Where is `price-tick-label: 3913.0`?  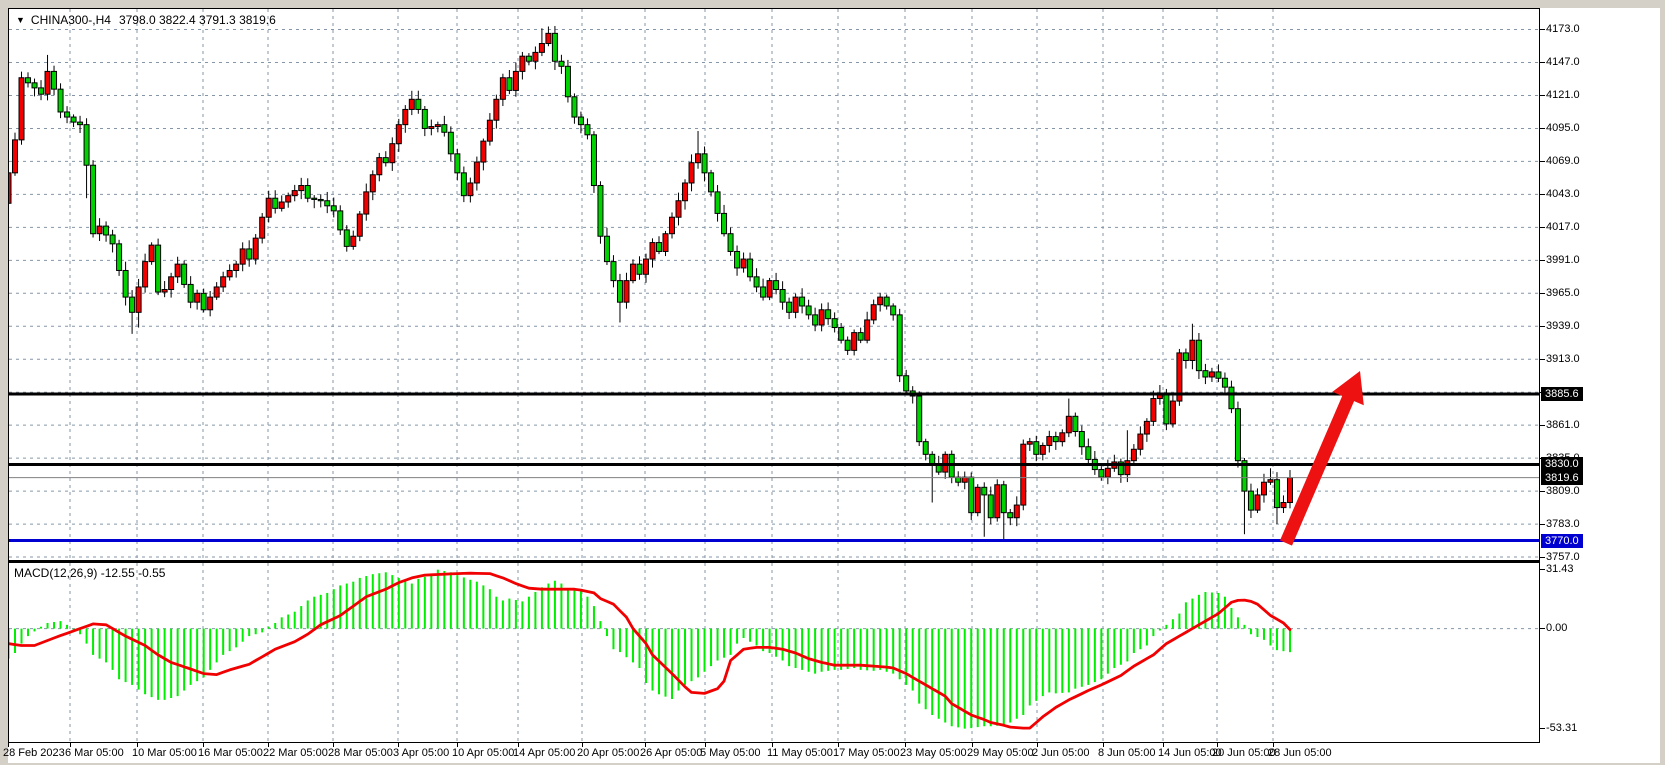 price-tick-label: 3913.0 is located at coordinates (1563, 358).